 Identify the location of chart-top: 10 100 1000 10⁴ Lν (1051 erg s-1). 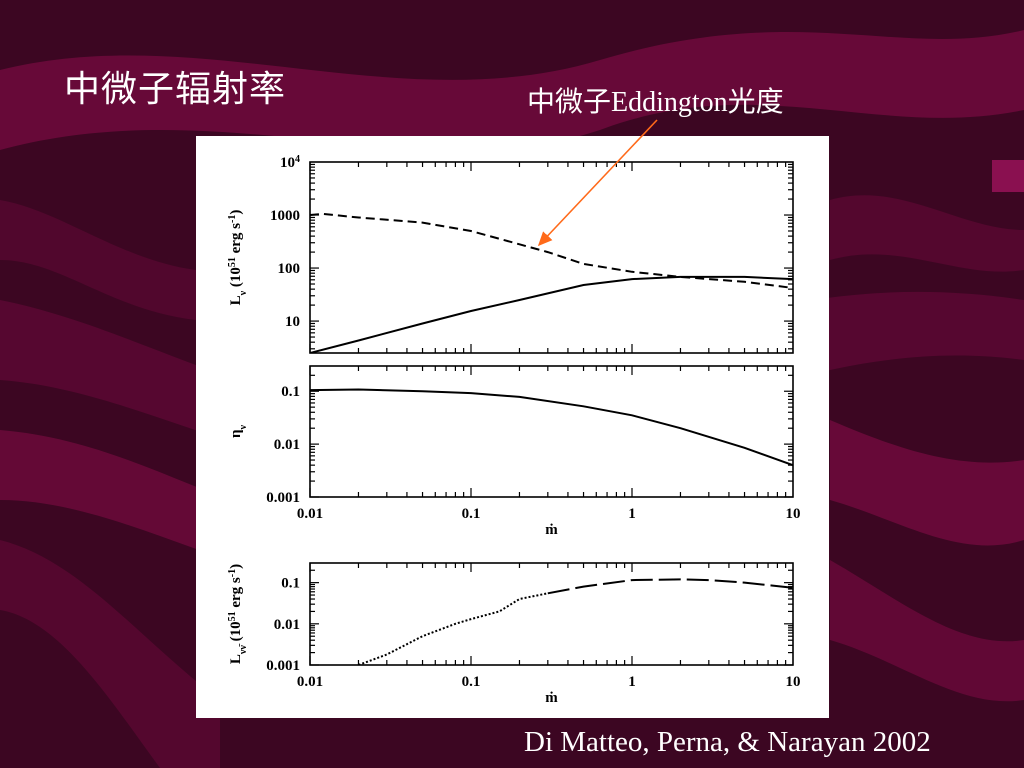
(510, 254).